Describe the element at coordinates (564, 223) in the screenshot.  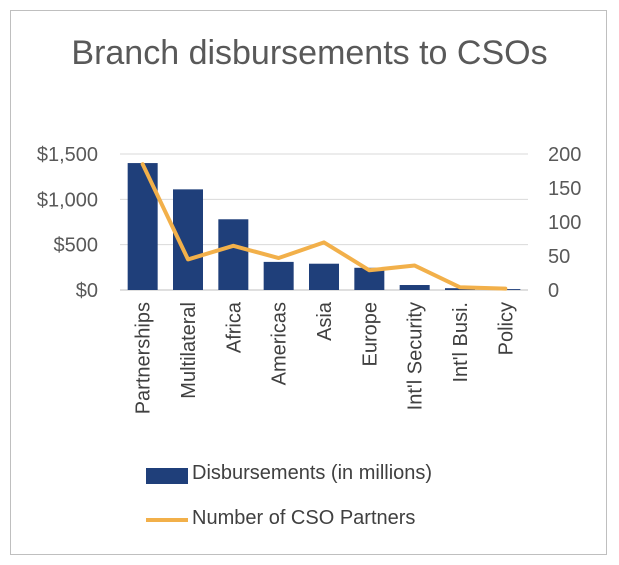
I see `y-right-tick-label: 100` at that location.